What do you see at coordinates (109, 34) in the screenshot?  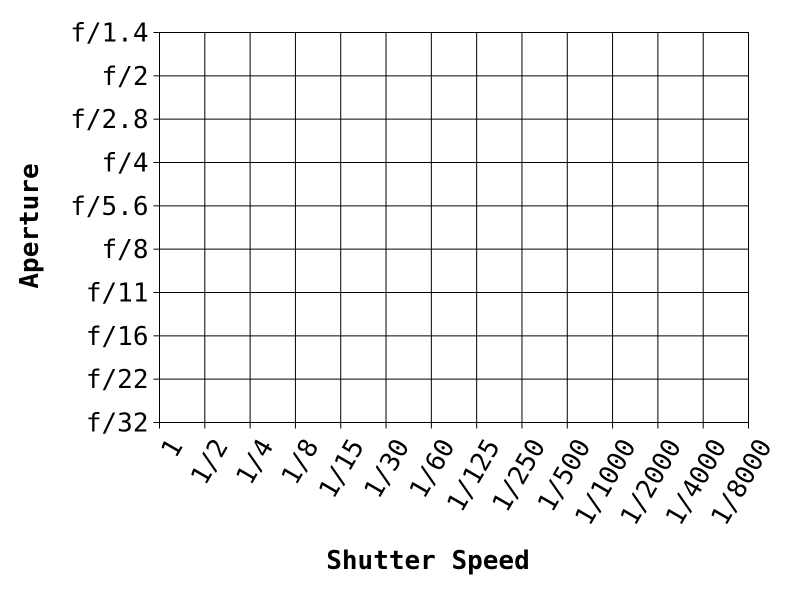 I see `y-tick-label: f/1.4` at bounding box center [109, 34].